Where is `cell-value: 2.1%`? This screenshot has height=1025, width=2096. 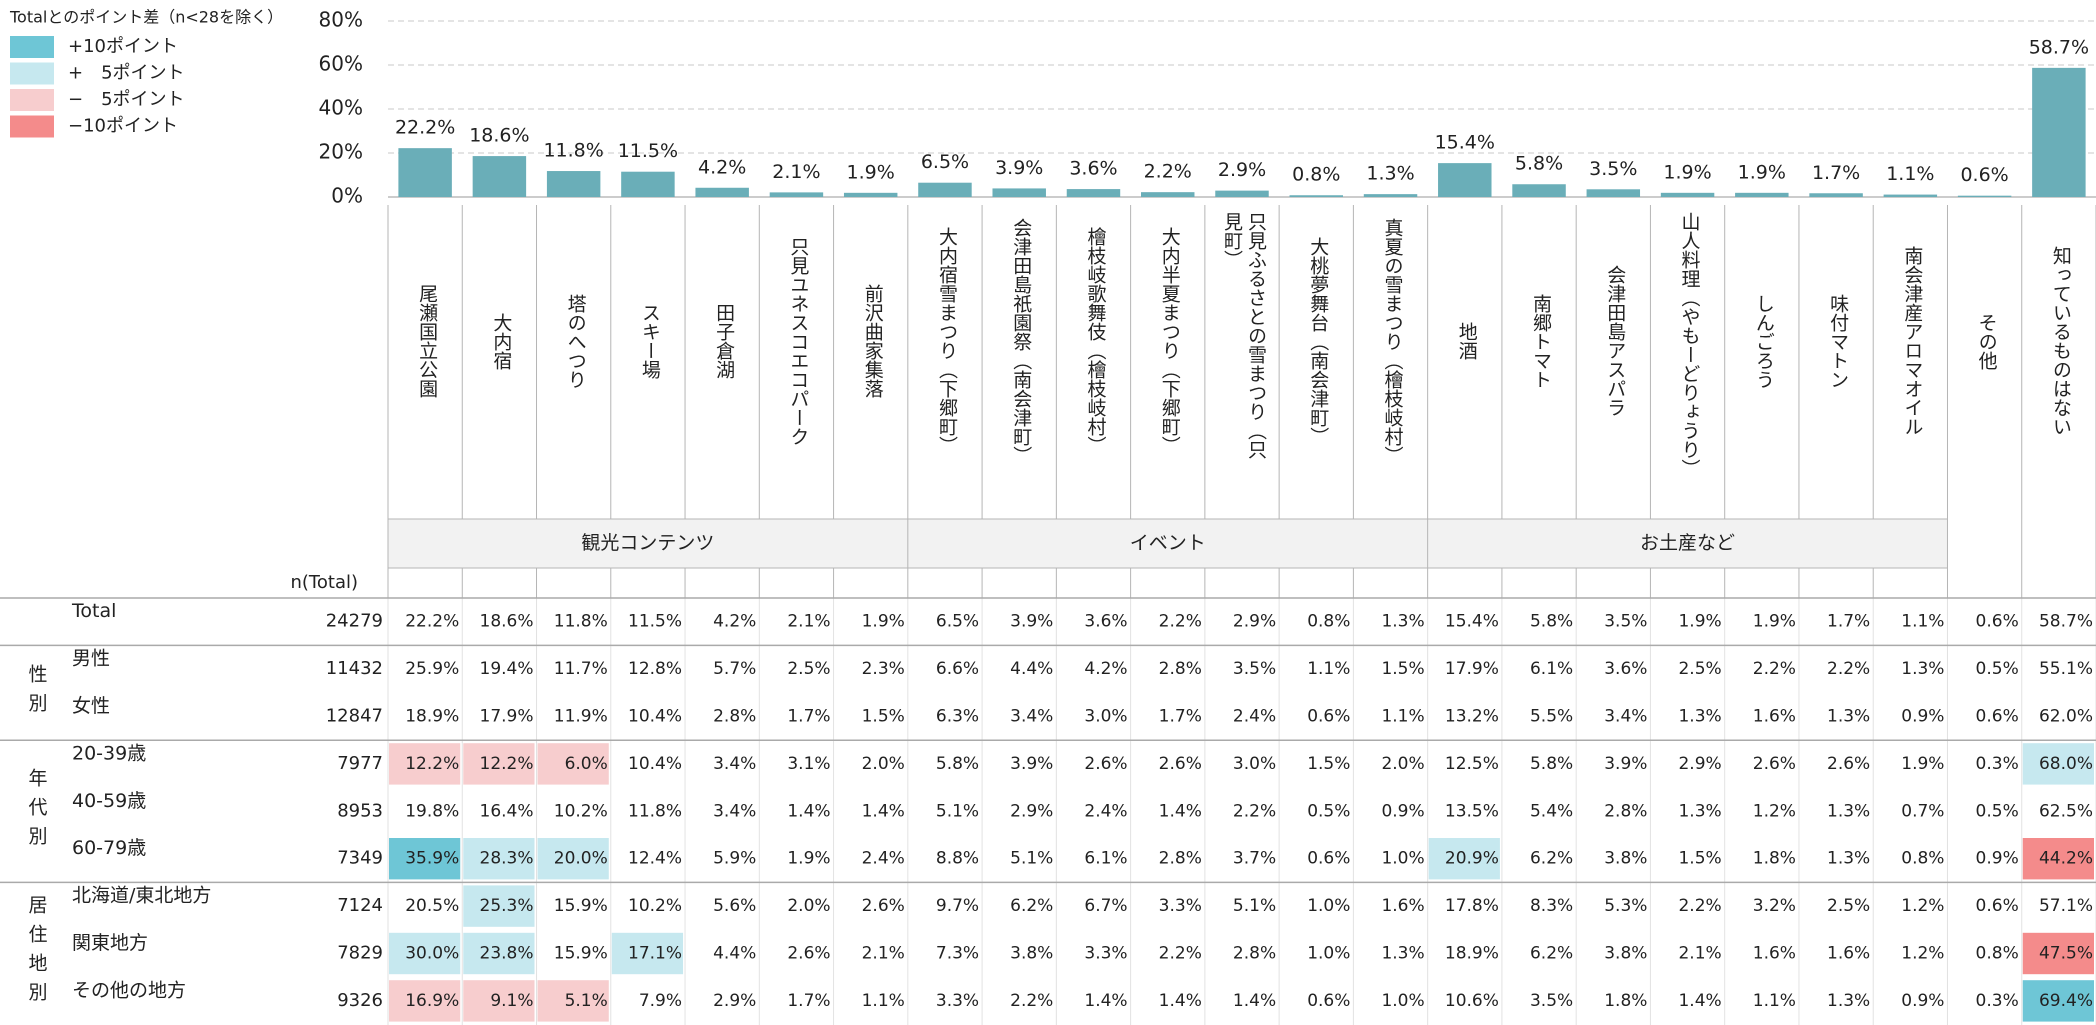 cell-value: 2.1% is located at coordinates (1699, 954).